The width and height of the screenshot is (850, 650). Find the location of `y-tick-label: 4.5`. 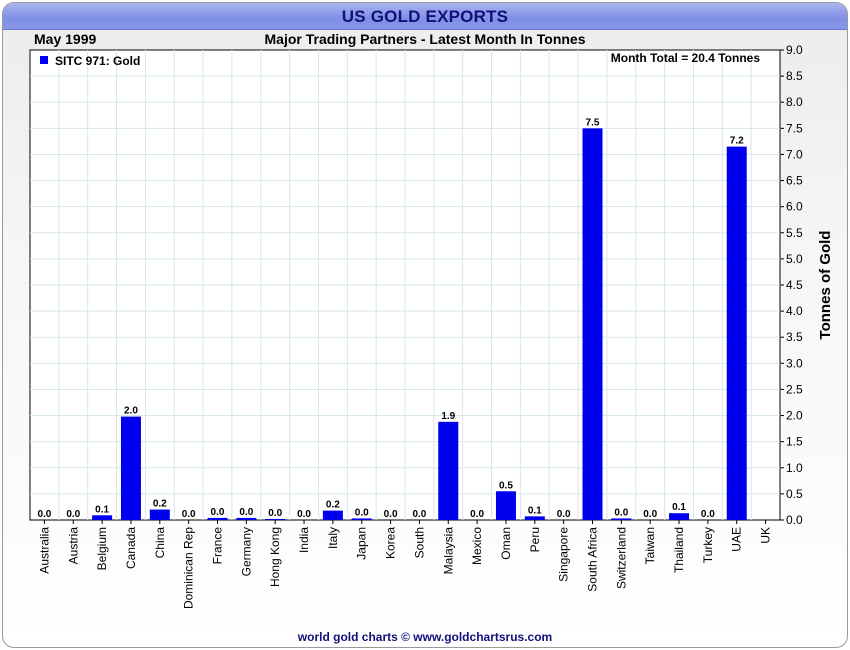

y-tick-label: 4.5 is located at coordinates (794, 285).